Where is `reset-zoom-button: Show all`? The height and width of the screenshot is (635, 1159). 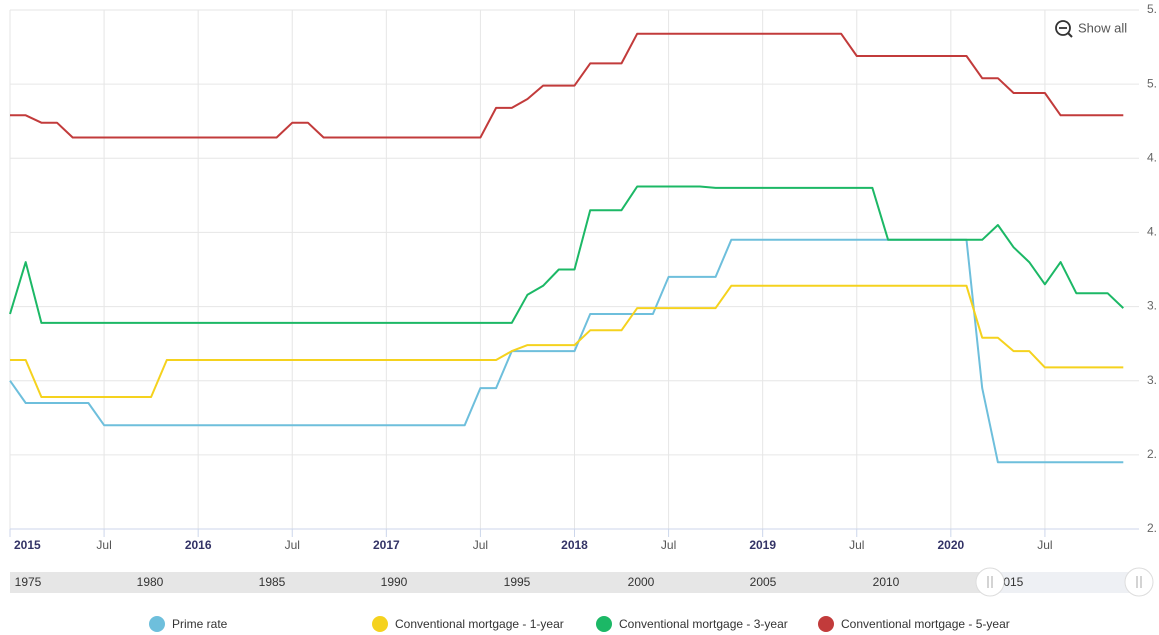
reset-zoom-button: Show all is located at coordinates (1091, 29).